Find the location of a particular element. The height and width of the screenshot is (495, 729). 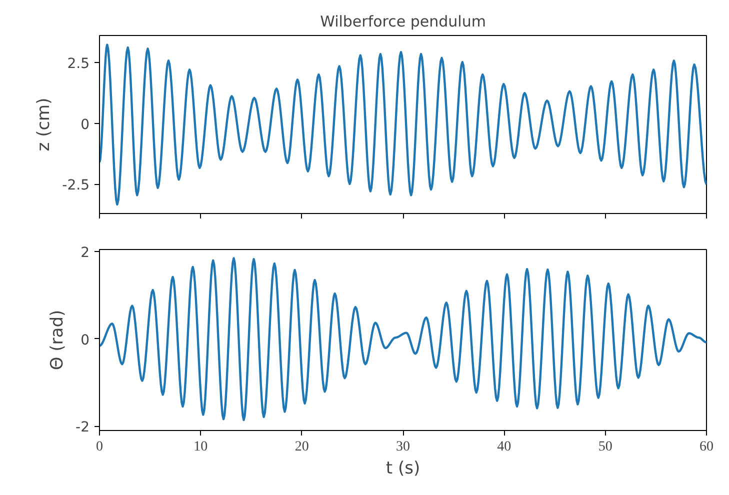

y-axis-title: Θ (rad) is located at coordinates (58, 340).